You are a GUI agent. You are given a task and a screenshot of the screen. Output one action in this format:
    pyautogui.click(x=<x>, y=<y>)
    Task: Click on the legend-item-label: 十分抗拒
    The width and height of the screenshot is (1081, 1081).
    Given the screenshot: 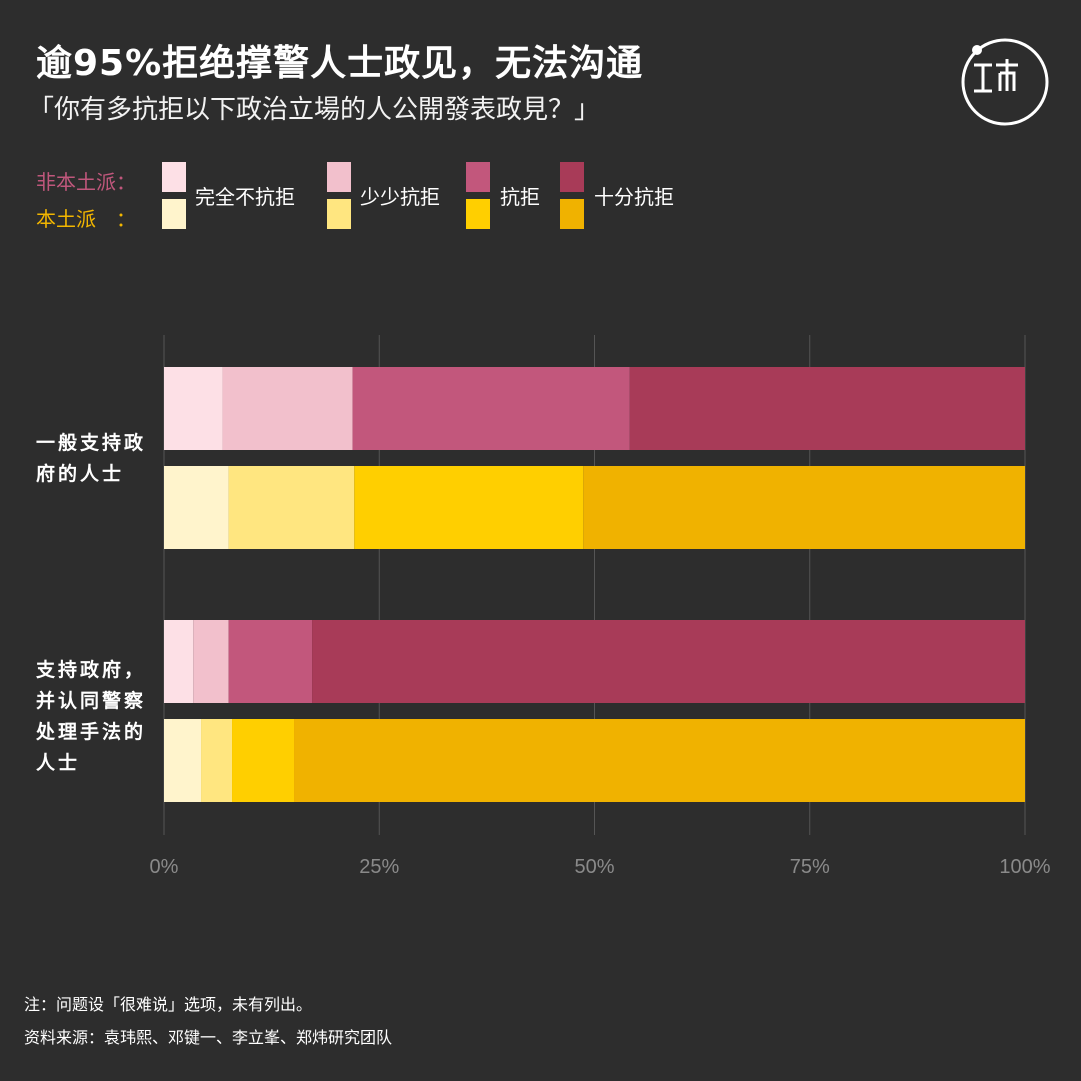 What is the action you would take?
    pyautogui.click(x=634, y=197)
    